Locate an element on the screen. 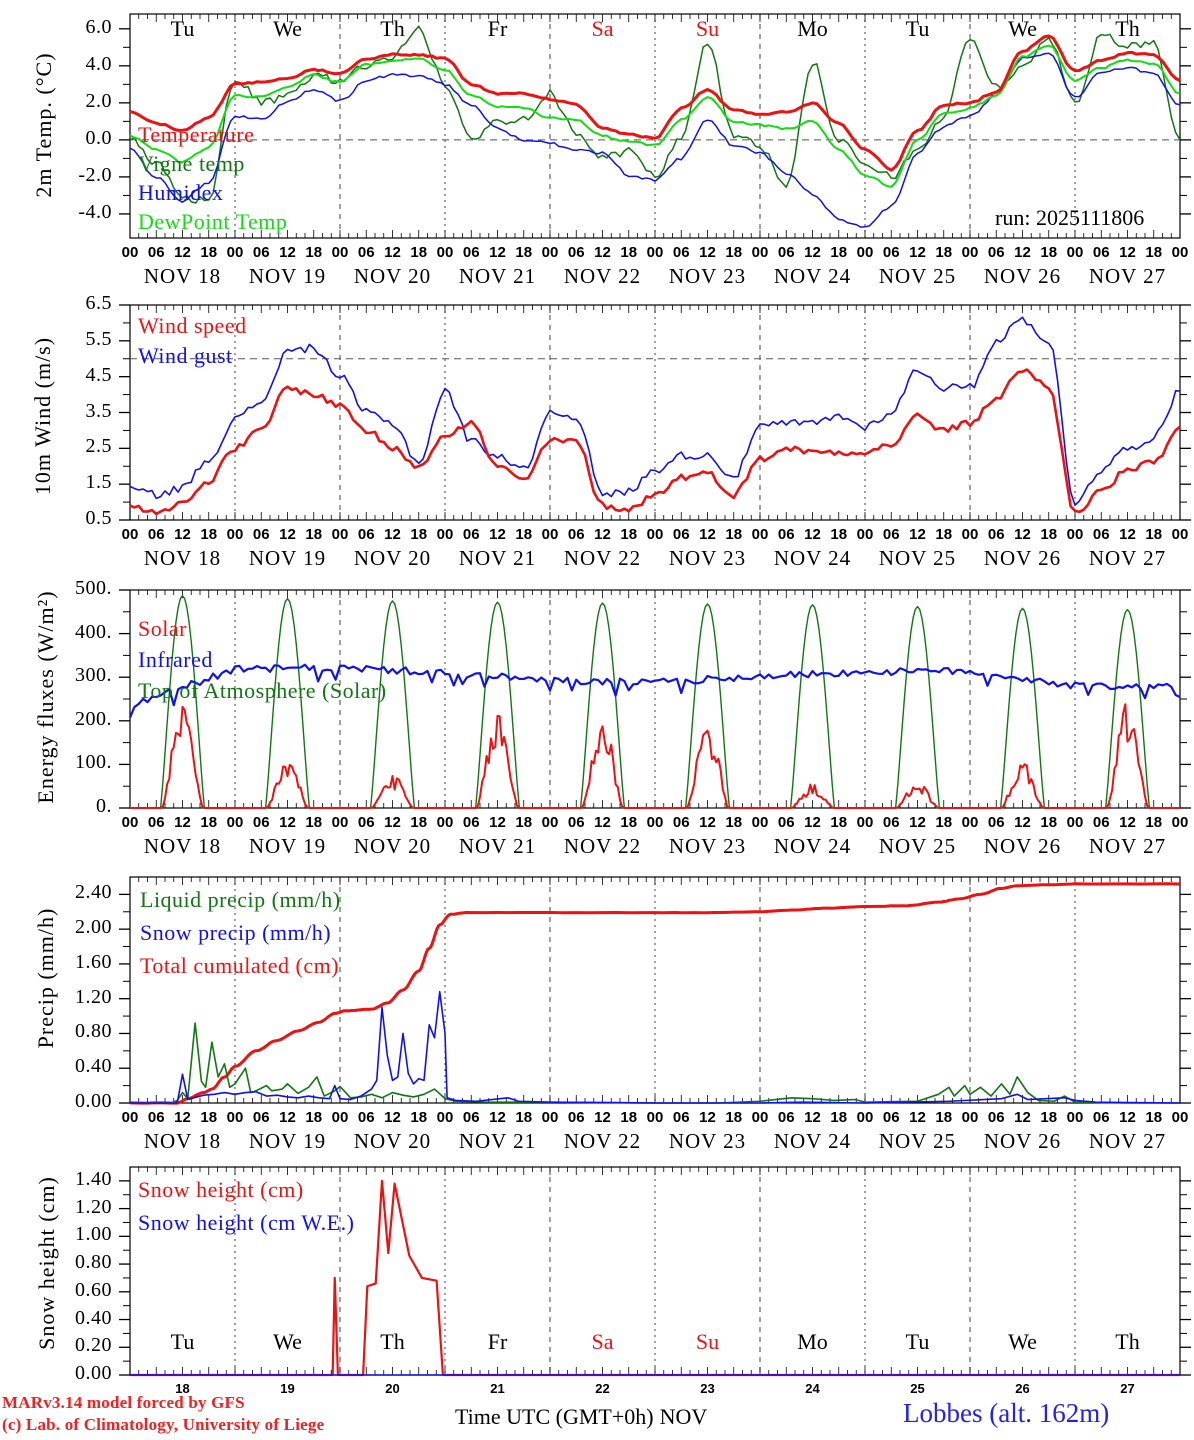 The image size is (1194, 1440). legend-entry: Top of Atmosphere (Solar) is located at coordinates (262, 690).